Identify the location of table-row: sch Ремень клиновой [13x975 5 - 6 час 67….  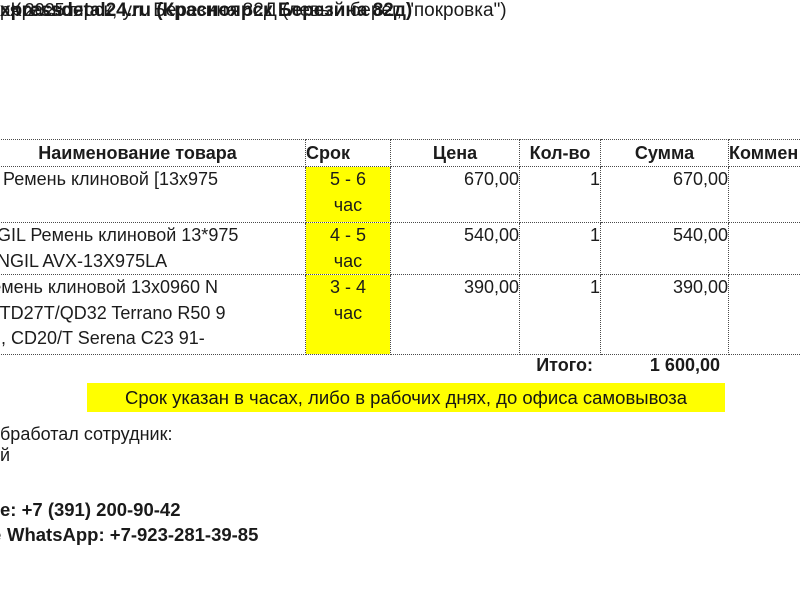
(400, 194).